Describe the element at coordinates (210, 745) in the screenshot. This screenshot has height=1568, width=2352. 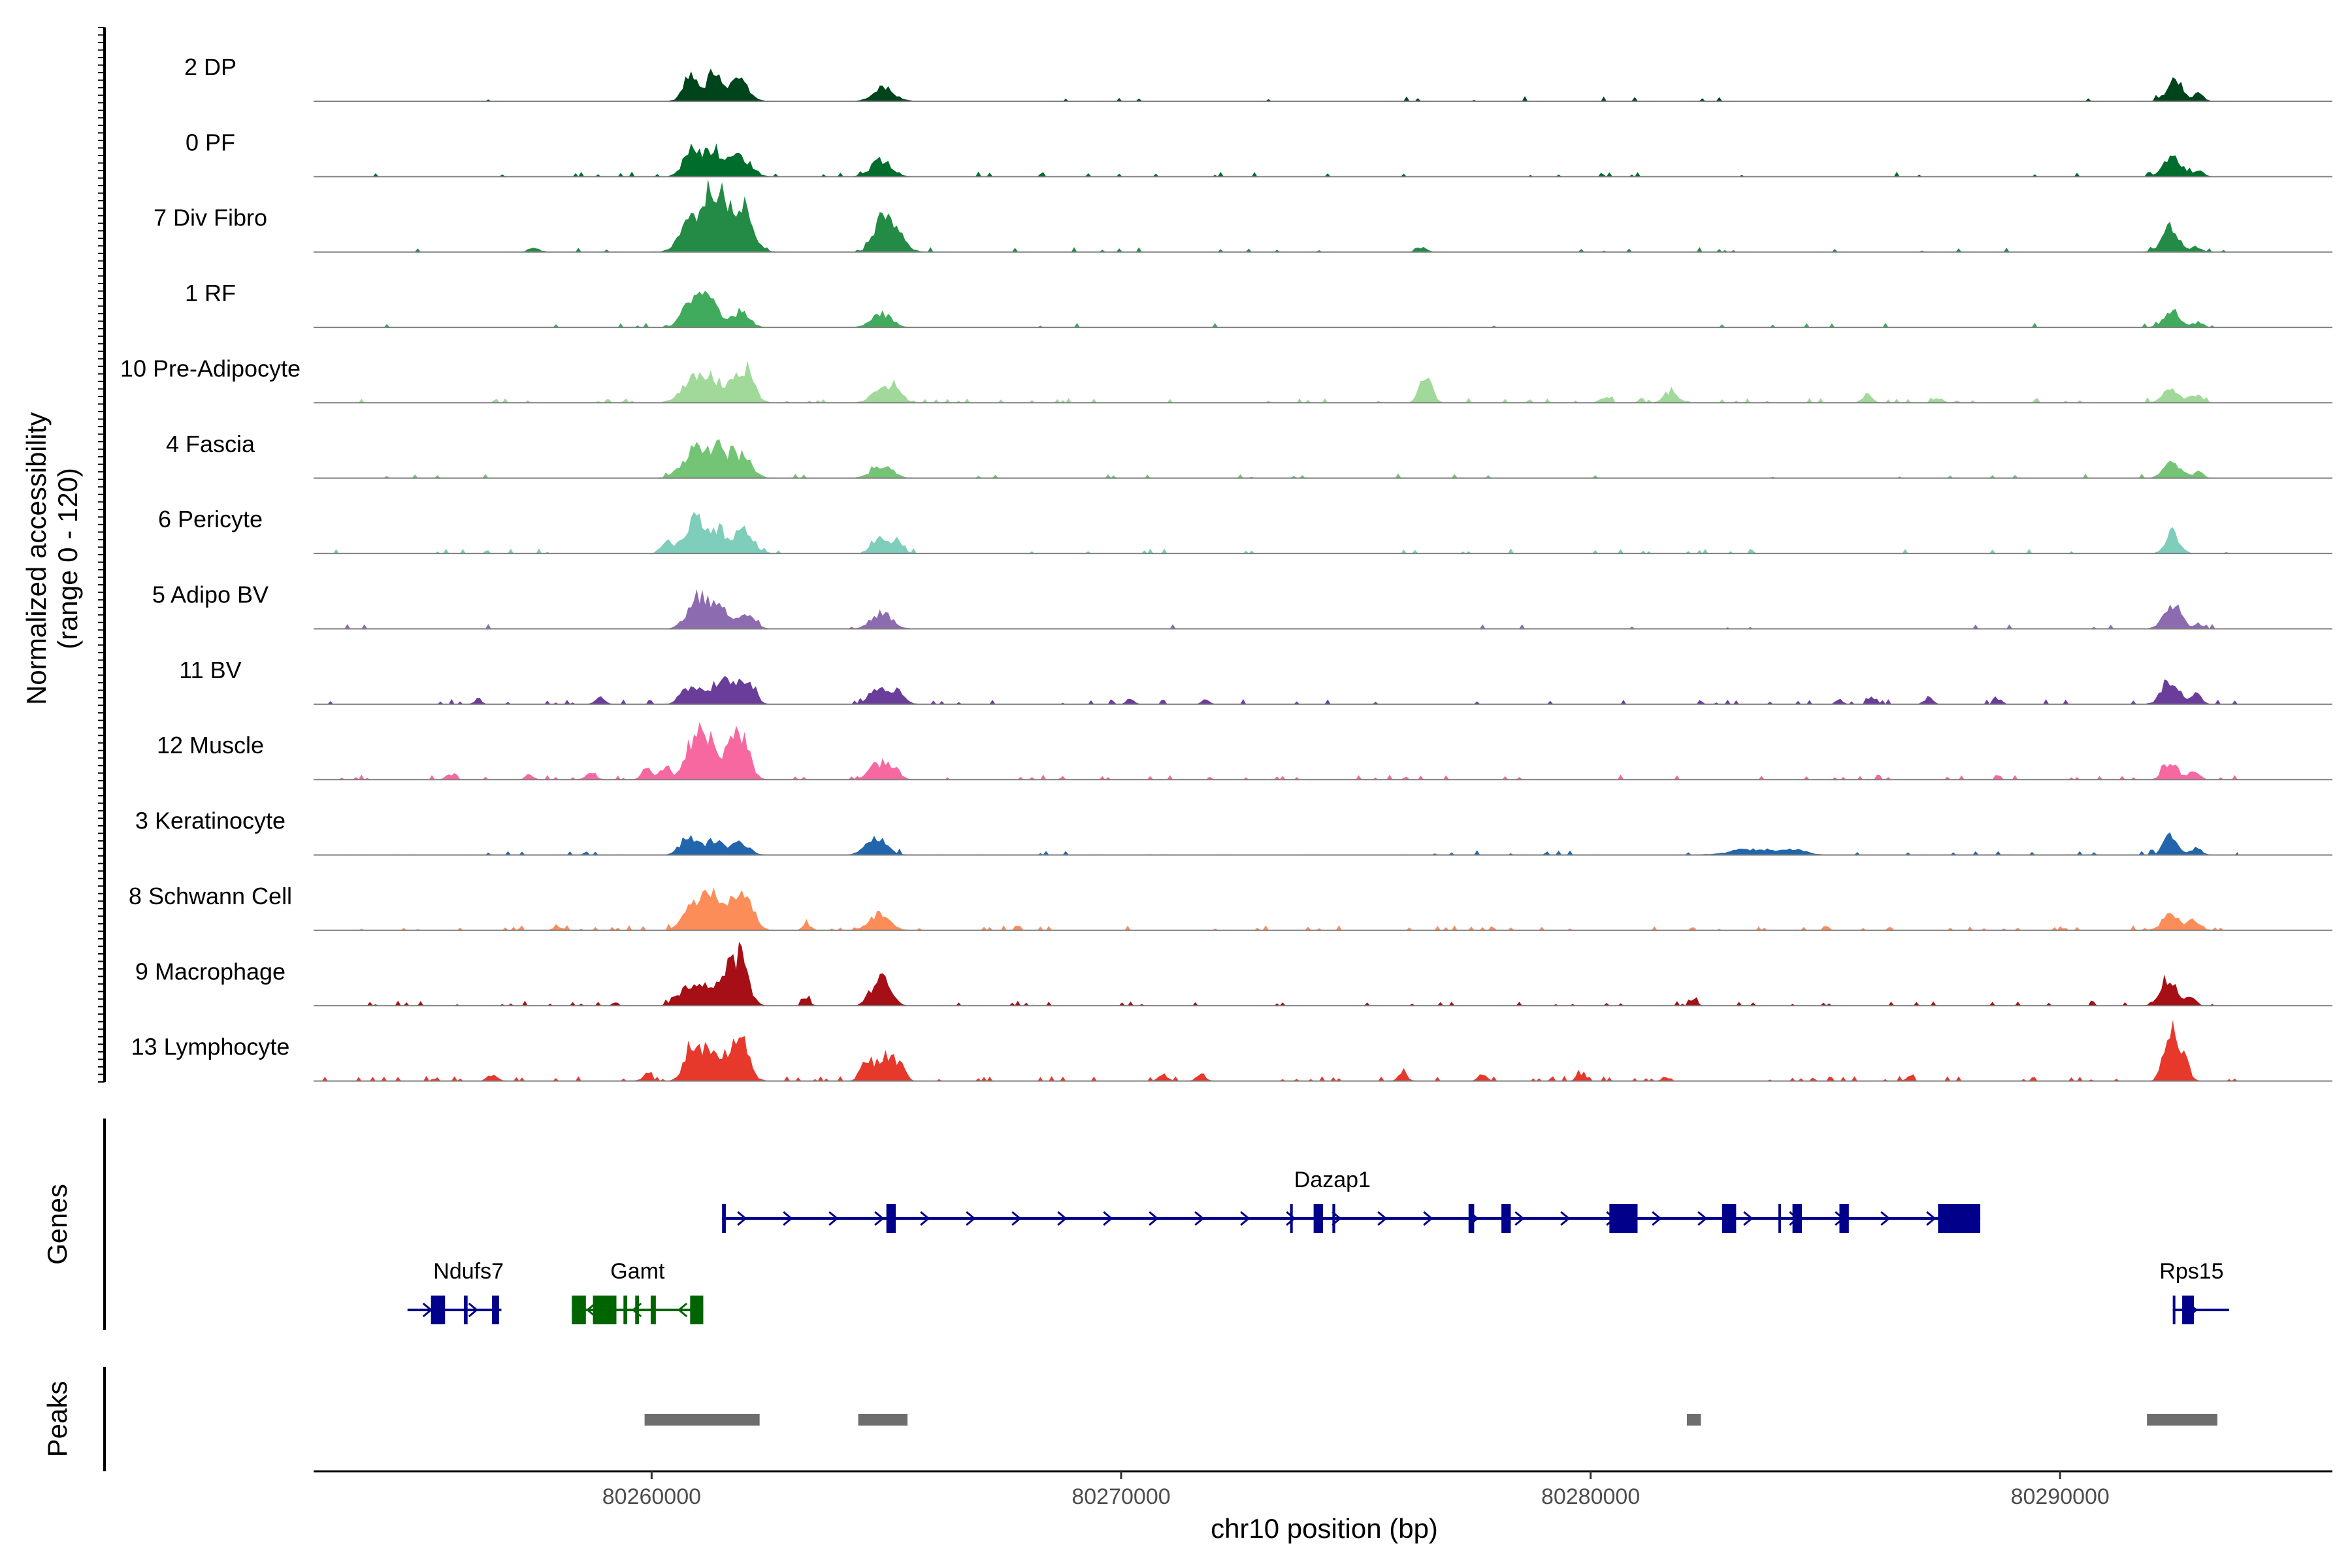
I see `track-label: 12 Muscle` at that location.